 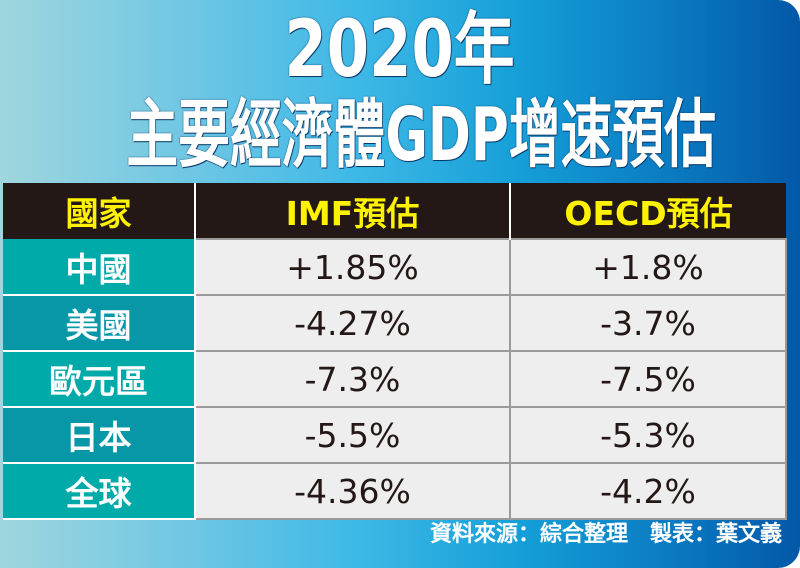 I want to click on header-oecd: OECD預估, so click(x=648, y=211).